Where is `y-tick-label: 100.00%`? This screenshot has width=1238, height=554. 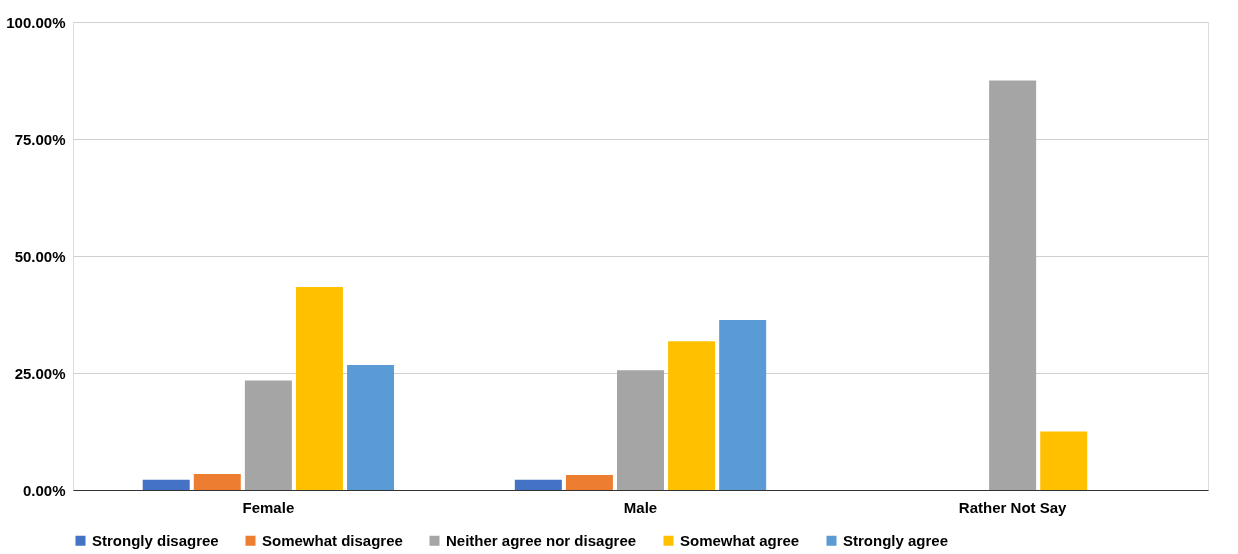
y-tick-label: 100.00% is located at coordinates (36, 22).